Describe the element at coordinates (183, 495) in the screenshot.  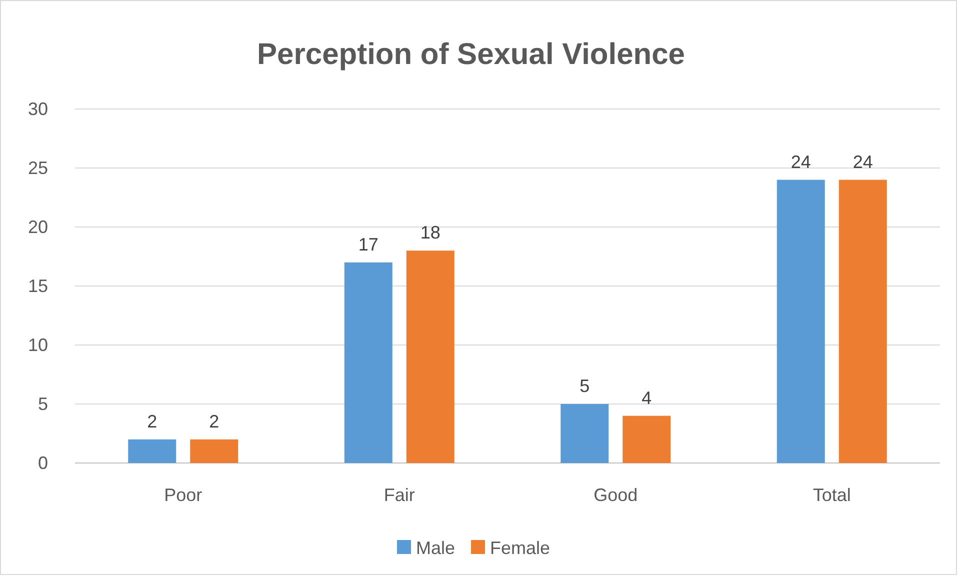
I see `x-tick-label: Poor` at that location.